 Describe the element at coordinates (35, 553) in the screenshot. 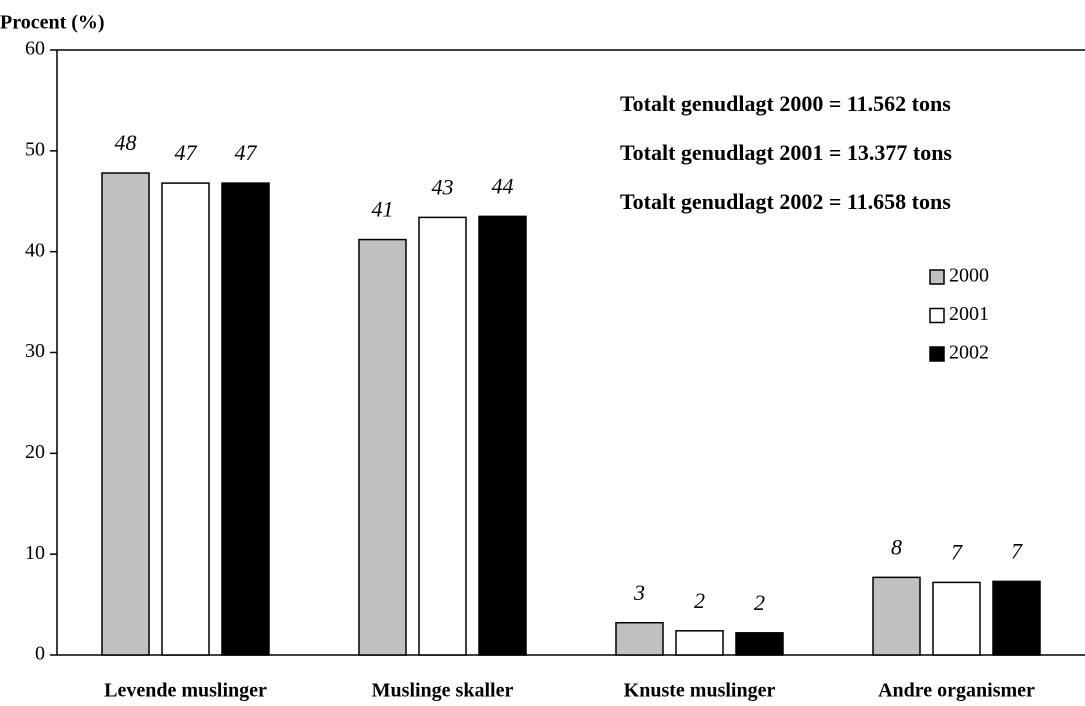

I see `y-tick-label: 10` at that location.